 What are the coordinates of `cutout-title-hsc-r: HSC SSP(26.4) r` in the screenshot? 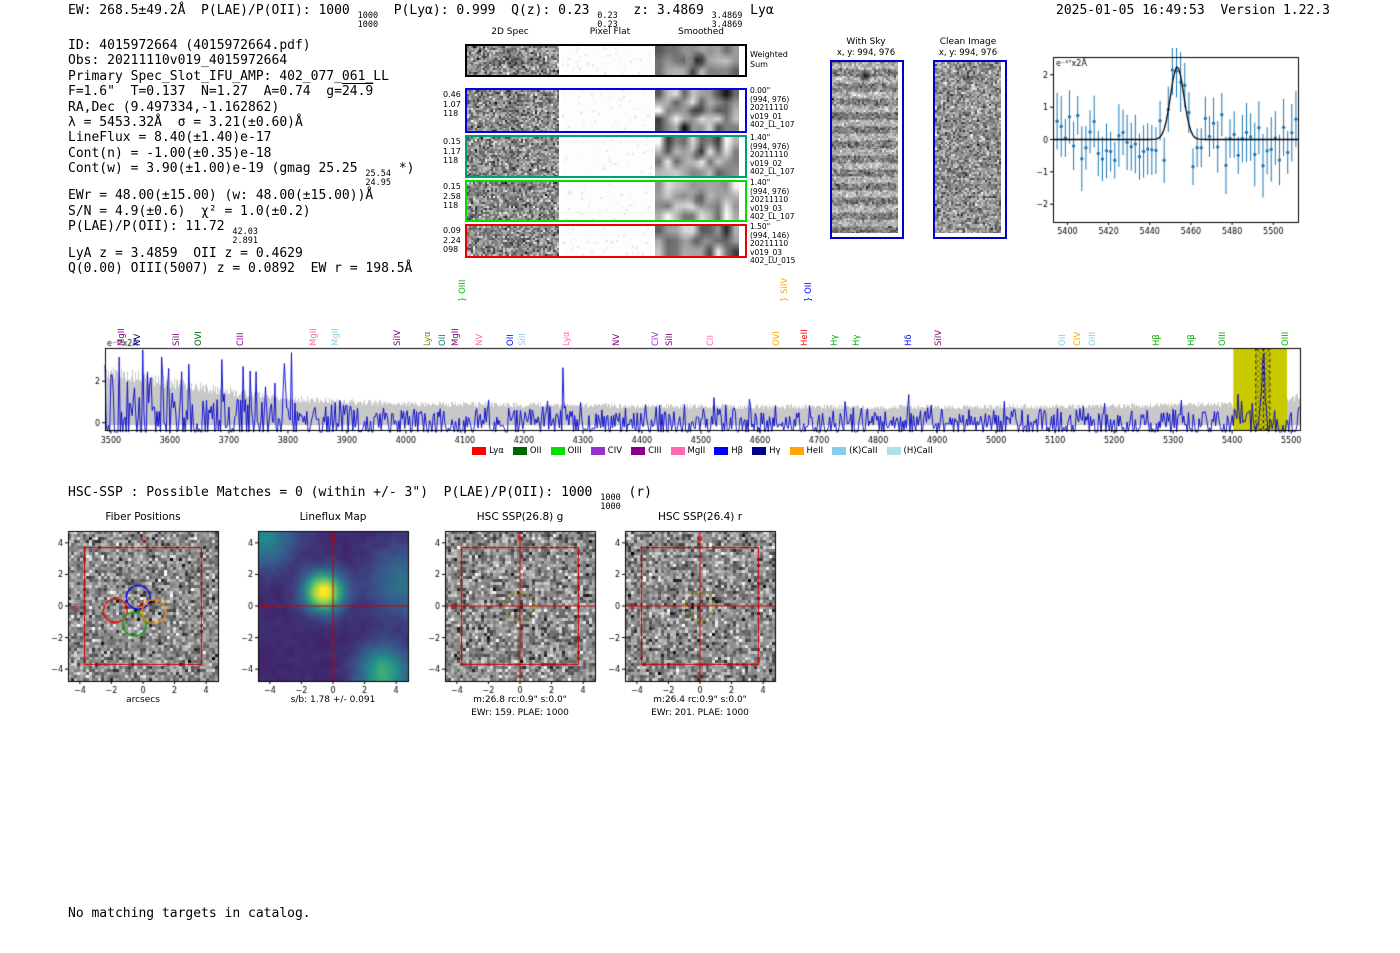 It's located at (700, 517).